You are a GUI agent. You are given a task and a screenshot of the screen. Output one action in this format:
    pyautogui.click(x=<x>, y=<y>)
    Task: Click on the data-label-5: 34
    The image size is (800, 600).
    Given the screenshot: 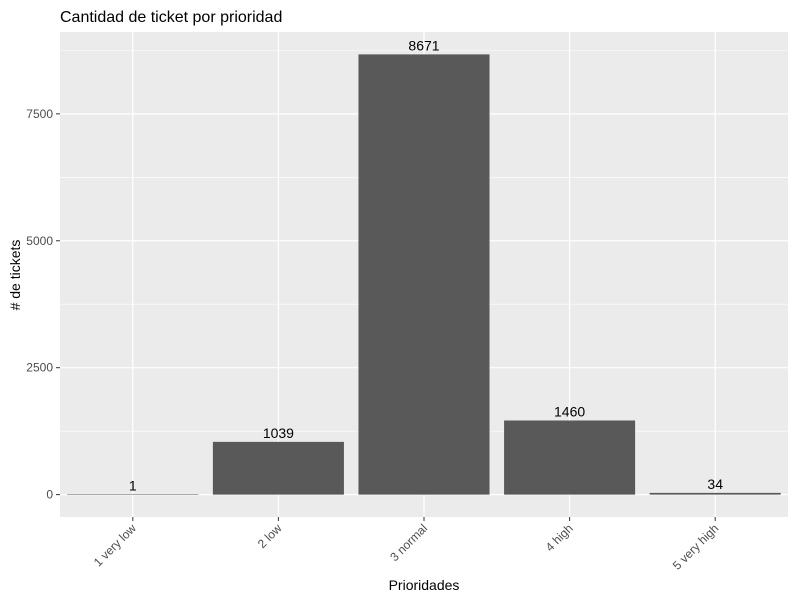 What is the action you would take?
    pyautogui.click(x=715, y=484)
    